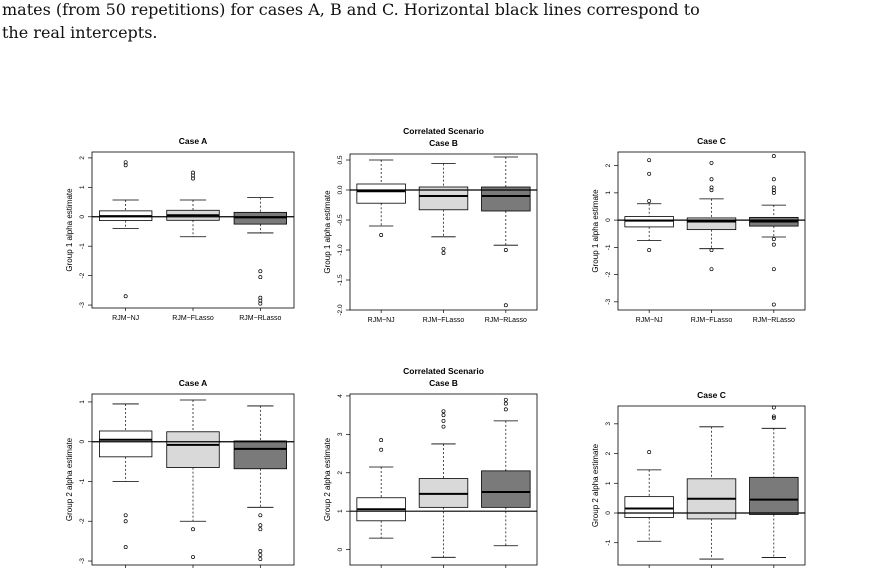 This screenshot has height=569, width=890. I want to click on panel-1-x-tick-label-0: RJM−NJ, so click(125, 318).